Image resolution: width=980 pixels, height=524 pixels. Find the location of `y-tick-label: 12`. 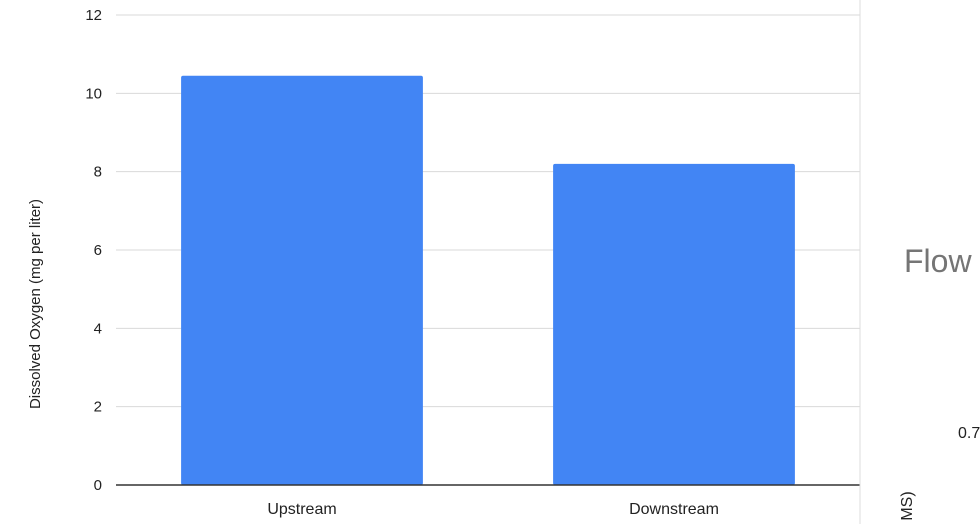

y-tick-label: 12 is located at coordinates (93, 15).